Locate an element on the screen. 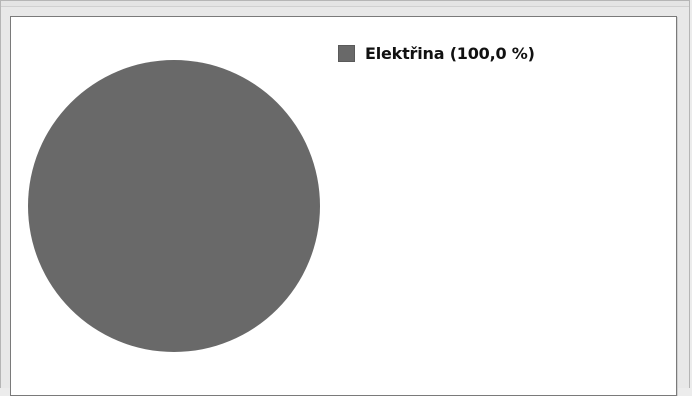  top-strip is located at coordinates (345, 4).